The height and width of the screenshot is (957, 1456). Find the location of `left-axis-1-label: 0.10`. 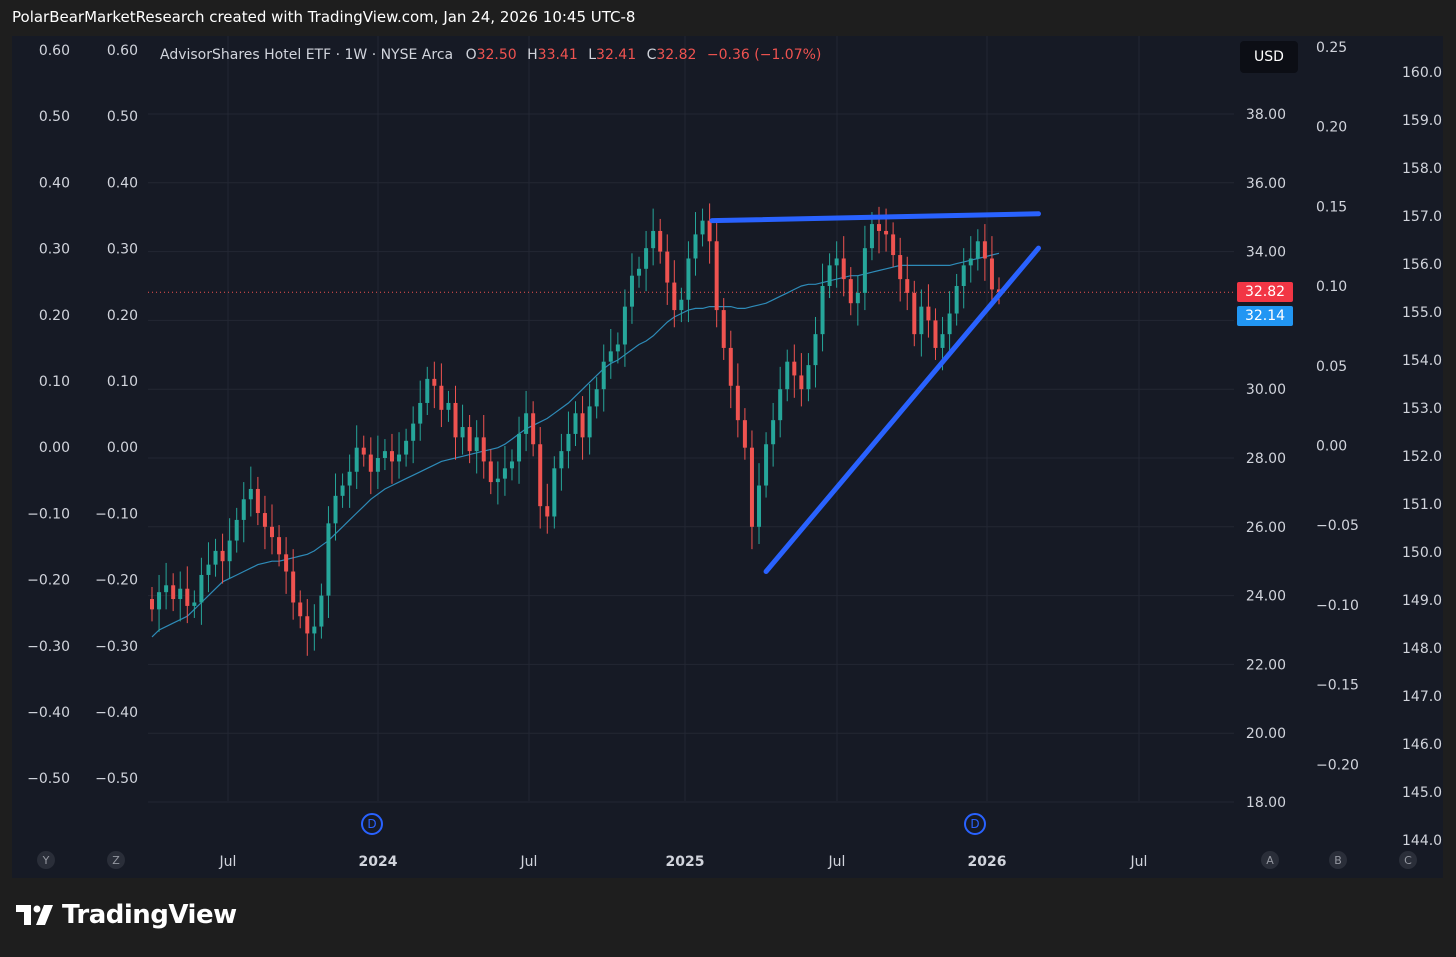

left-axis-1-label: 0.10 is located at coordinates (54, 382).